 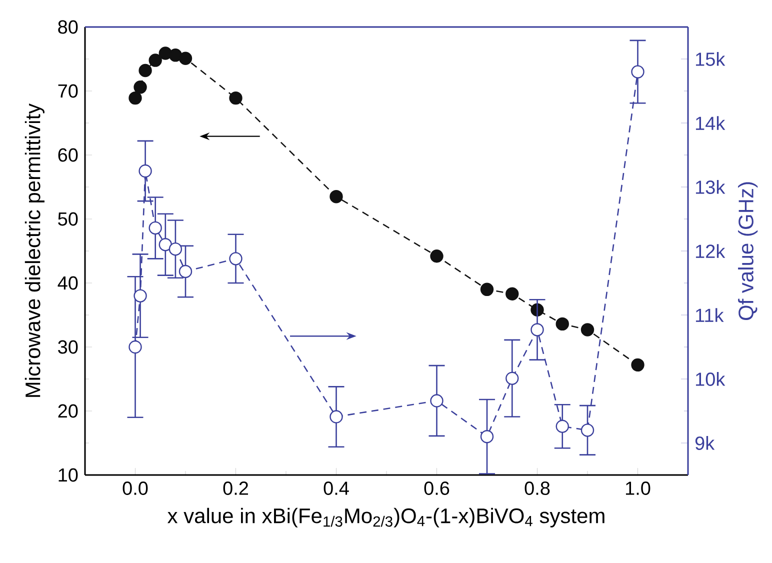 I want to click on y-tick-label: 20, so click(x=68, y=411).